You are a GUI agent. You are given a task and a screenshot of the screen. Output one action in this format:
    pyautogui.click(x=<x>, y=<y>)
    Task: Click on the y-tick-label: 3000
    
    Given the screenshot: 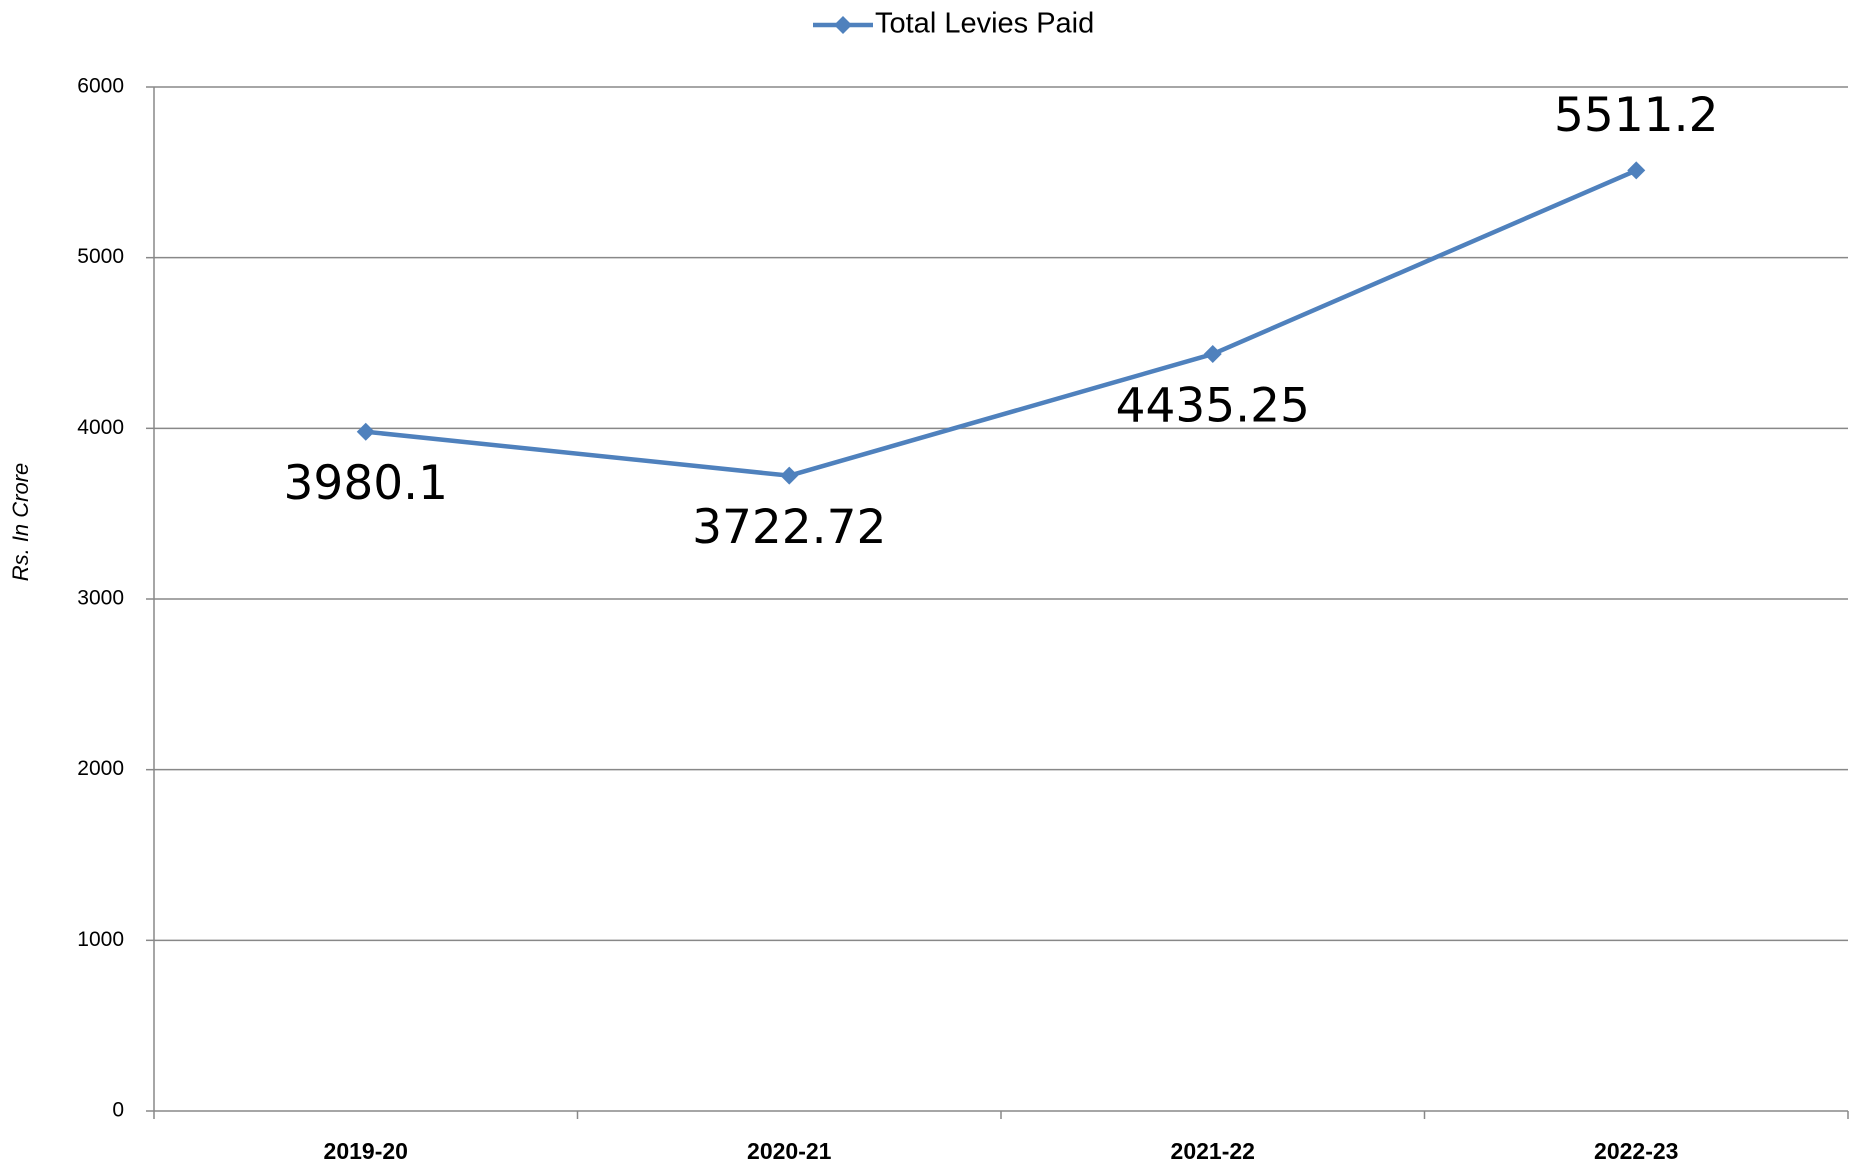 What is the action you would take?
    pyautogui.click(x=100, y=598)
    